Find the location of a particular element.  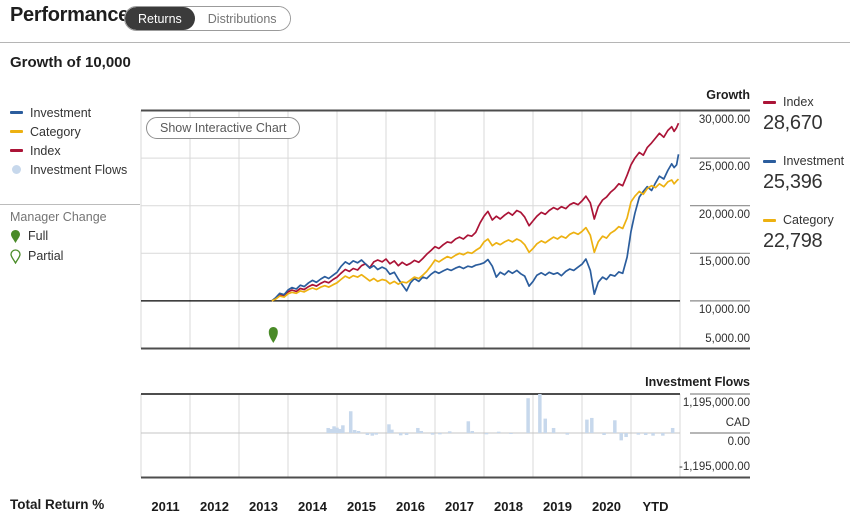

summary-category-value: 22,798 is located at coordinates (793, 241).